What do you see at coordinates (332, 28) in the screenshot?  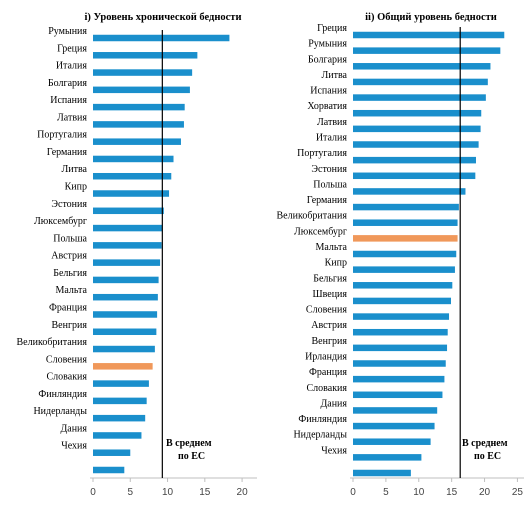 I see `category-label: Греция` at bounding box center [332, 28].